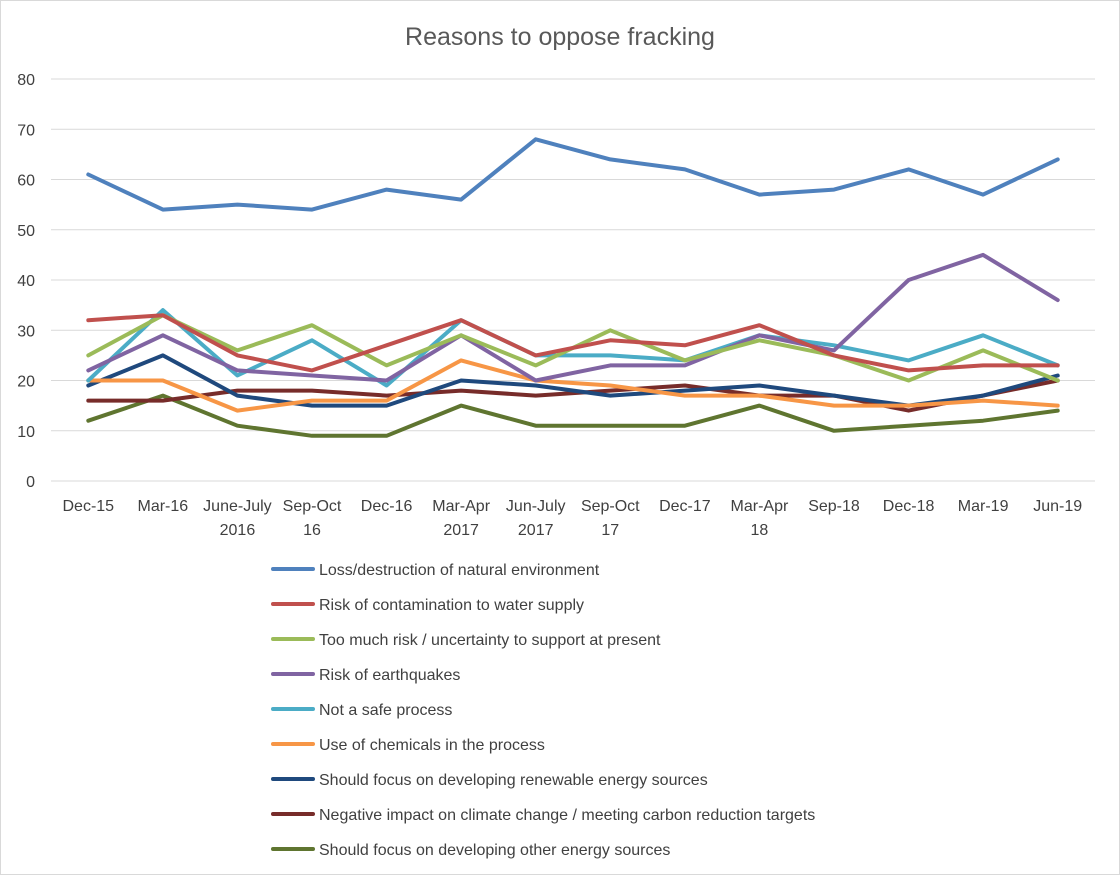 The height and width of the screenshot is (876, 1120). I want to click on legend-label: Not a safe process, so click(385, 710).